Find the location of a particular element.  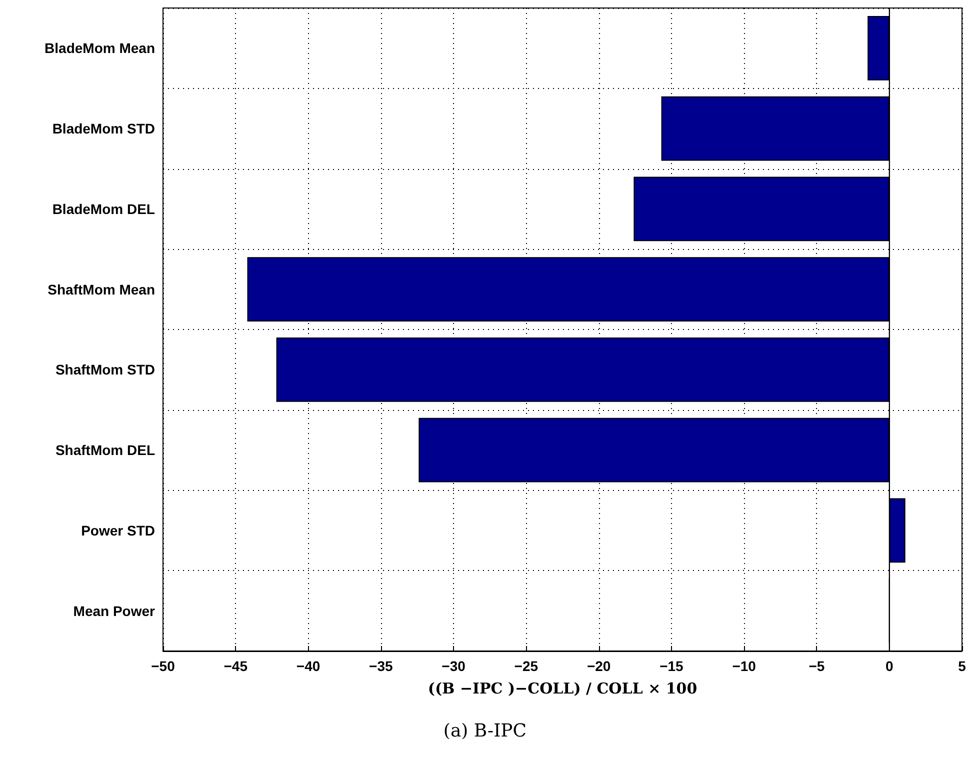

y-tick-label: ShaftMom Mean is located at coordinates (101, 289).